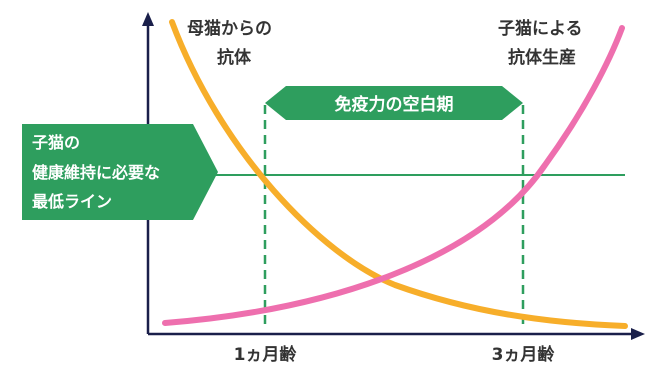 Image resolution: width=658 pixels, height=366 pixels. I want to click on minimum-line-label-2: 健康維持に必要な, so click(96, 172).